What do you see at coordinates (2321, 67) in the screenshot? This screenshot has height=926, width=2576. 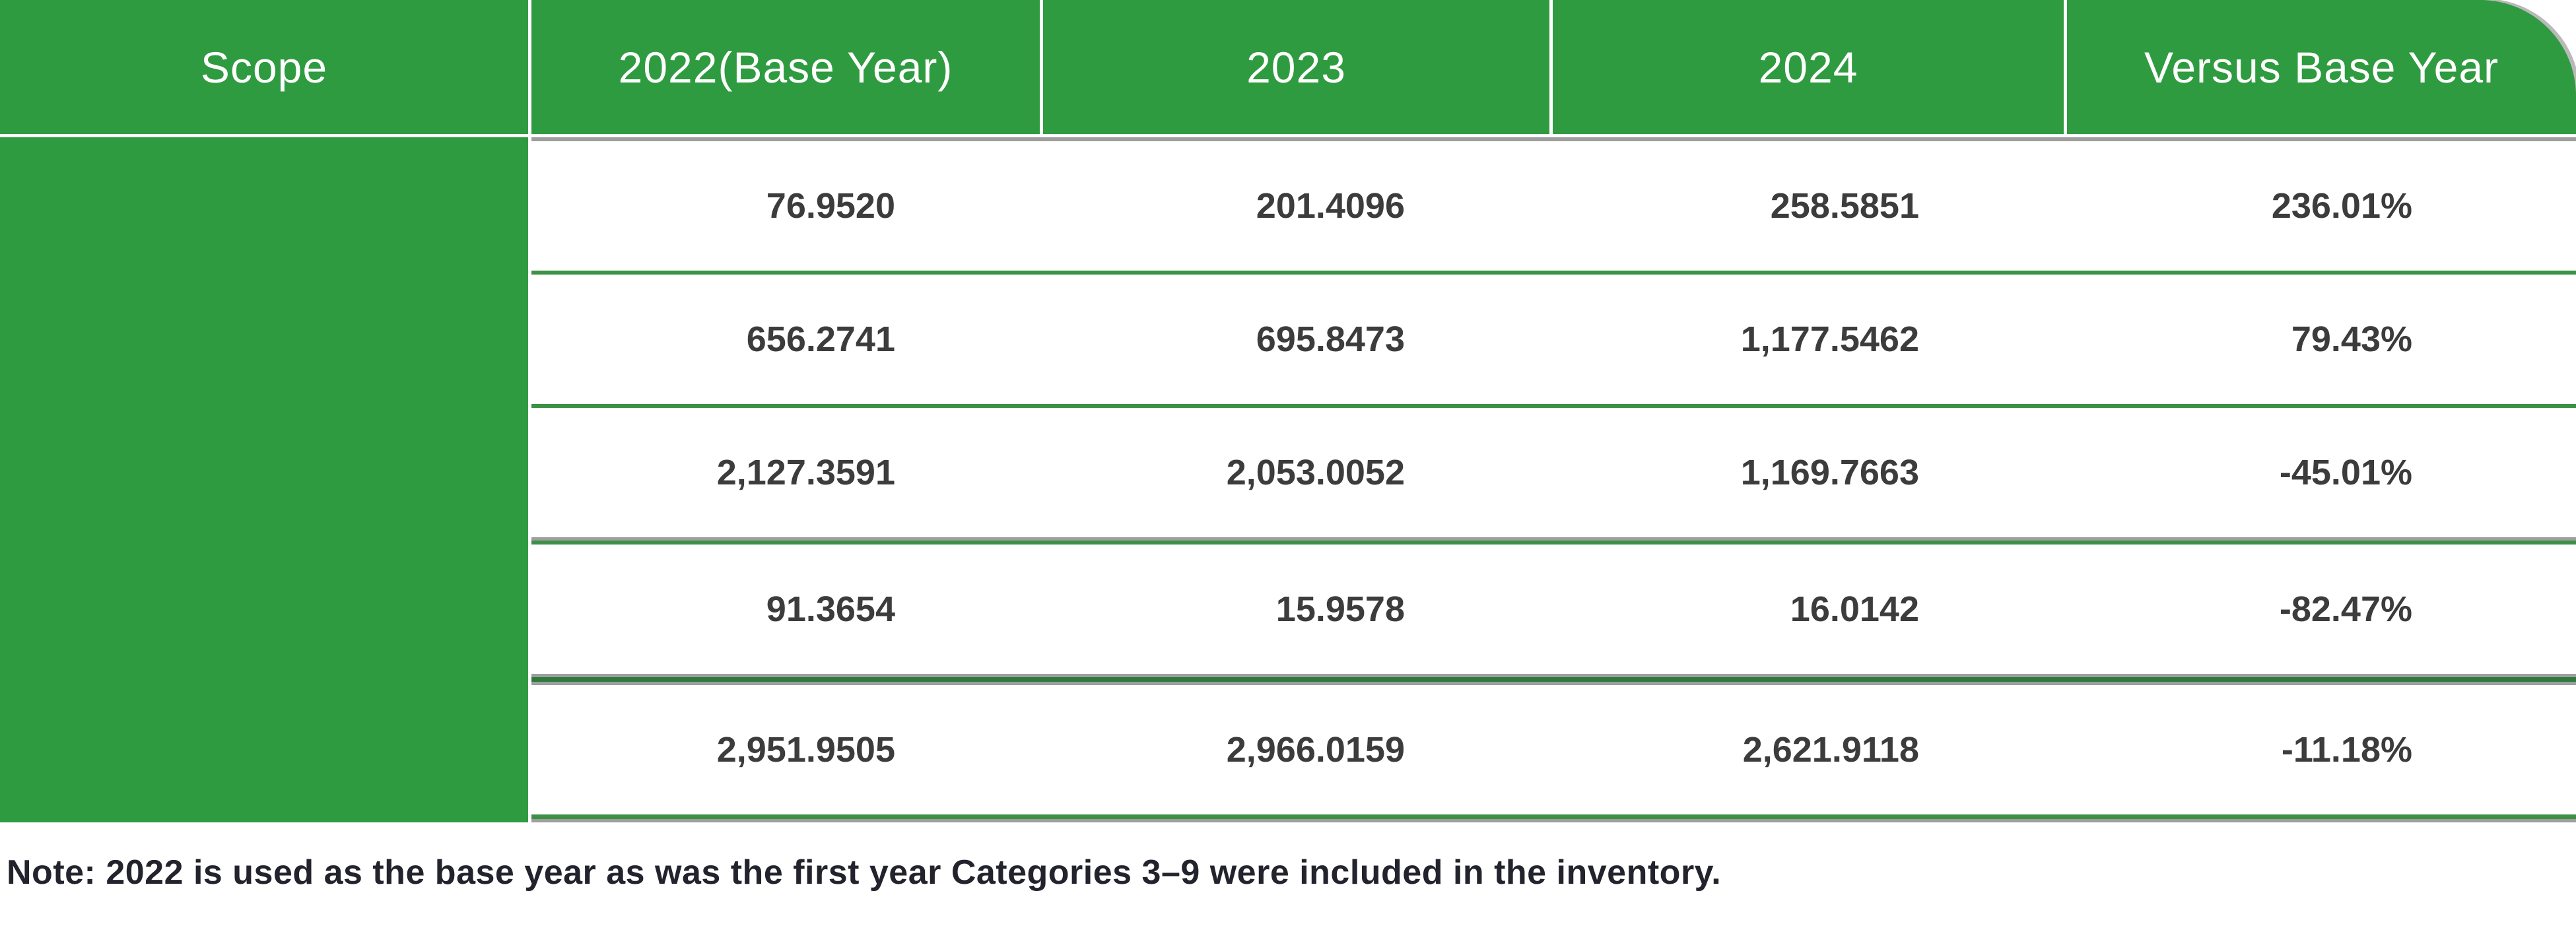 I see `column-header-versus-base: Versus Base Year` at bounding box center [2321, 67].